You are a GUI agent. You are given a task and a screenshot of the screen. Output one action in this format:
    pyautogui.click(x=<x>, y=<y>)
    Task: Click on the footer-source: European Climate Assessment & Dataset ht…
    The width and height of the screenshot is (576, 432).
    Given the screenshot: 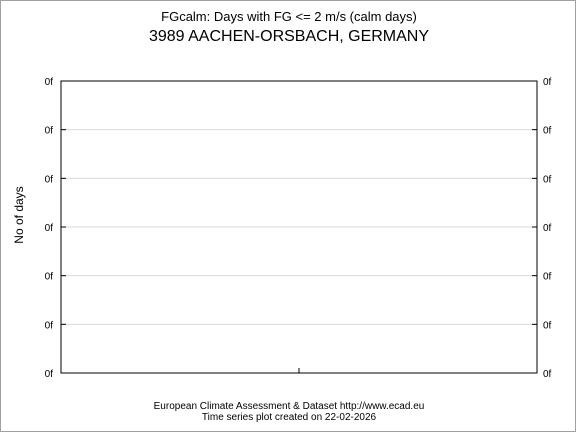 What is the action you would take?
    pyautogui.click(x=289, y=406)
    